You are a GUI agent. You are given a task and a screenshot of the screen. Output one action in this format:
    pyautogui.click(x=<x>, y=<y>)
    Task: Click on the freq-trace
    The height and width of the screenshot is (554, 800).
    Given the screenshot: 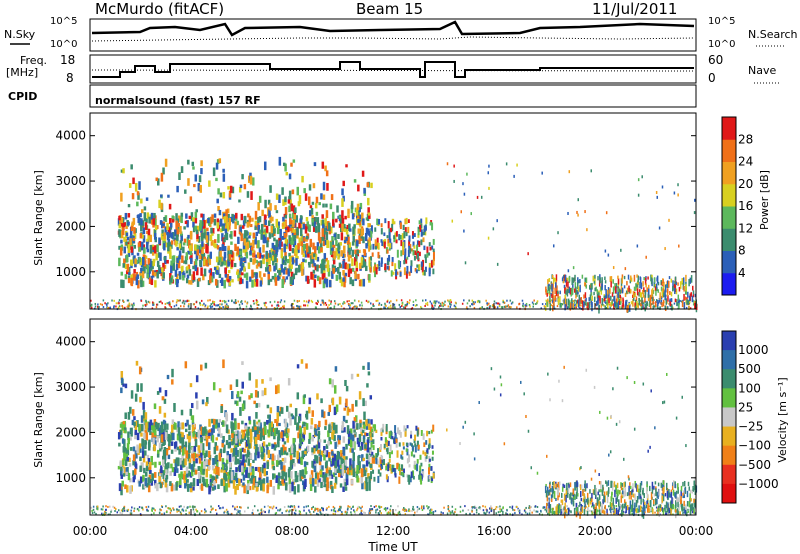 What is the action you would take?
    pyautogui.click(x=393, y=69)
    